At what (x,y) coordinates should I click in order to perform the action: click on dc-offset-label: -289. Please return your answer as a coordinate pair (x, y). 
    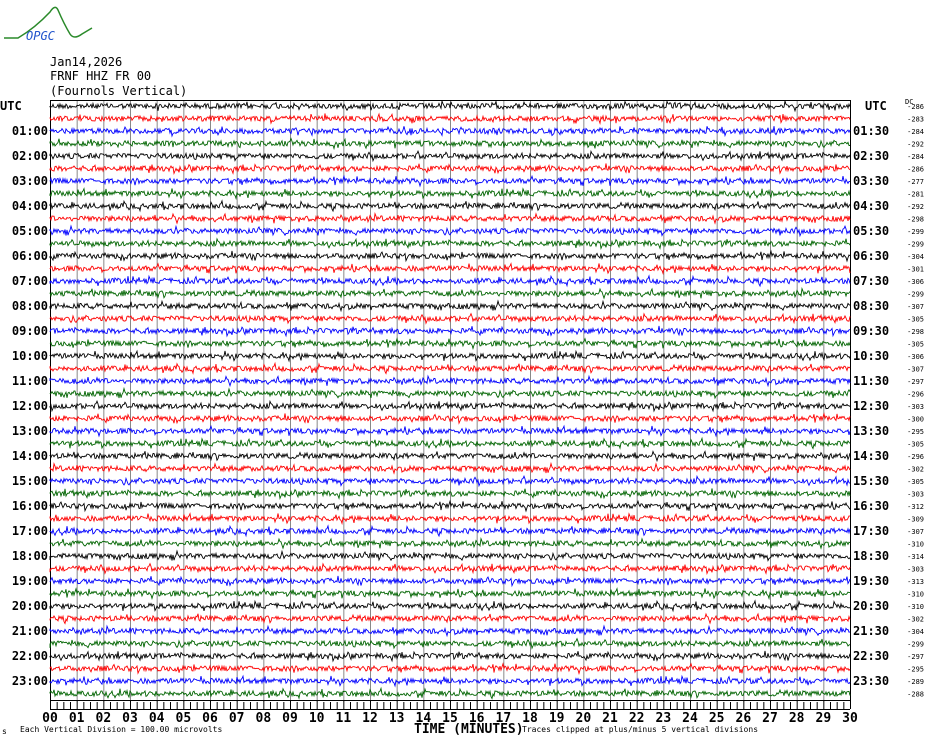
    Looking at the image, I should click on (915, 682).